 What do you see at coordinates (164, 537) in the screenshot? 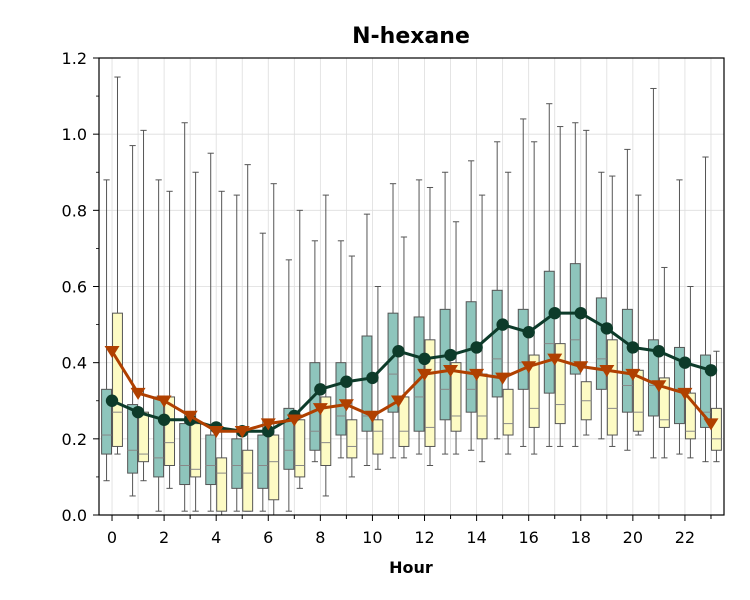
I see `x-tick-label: 2` at bounding box center [164, 537].